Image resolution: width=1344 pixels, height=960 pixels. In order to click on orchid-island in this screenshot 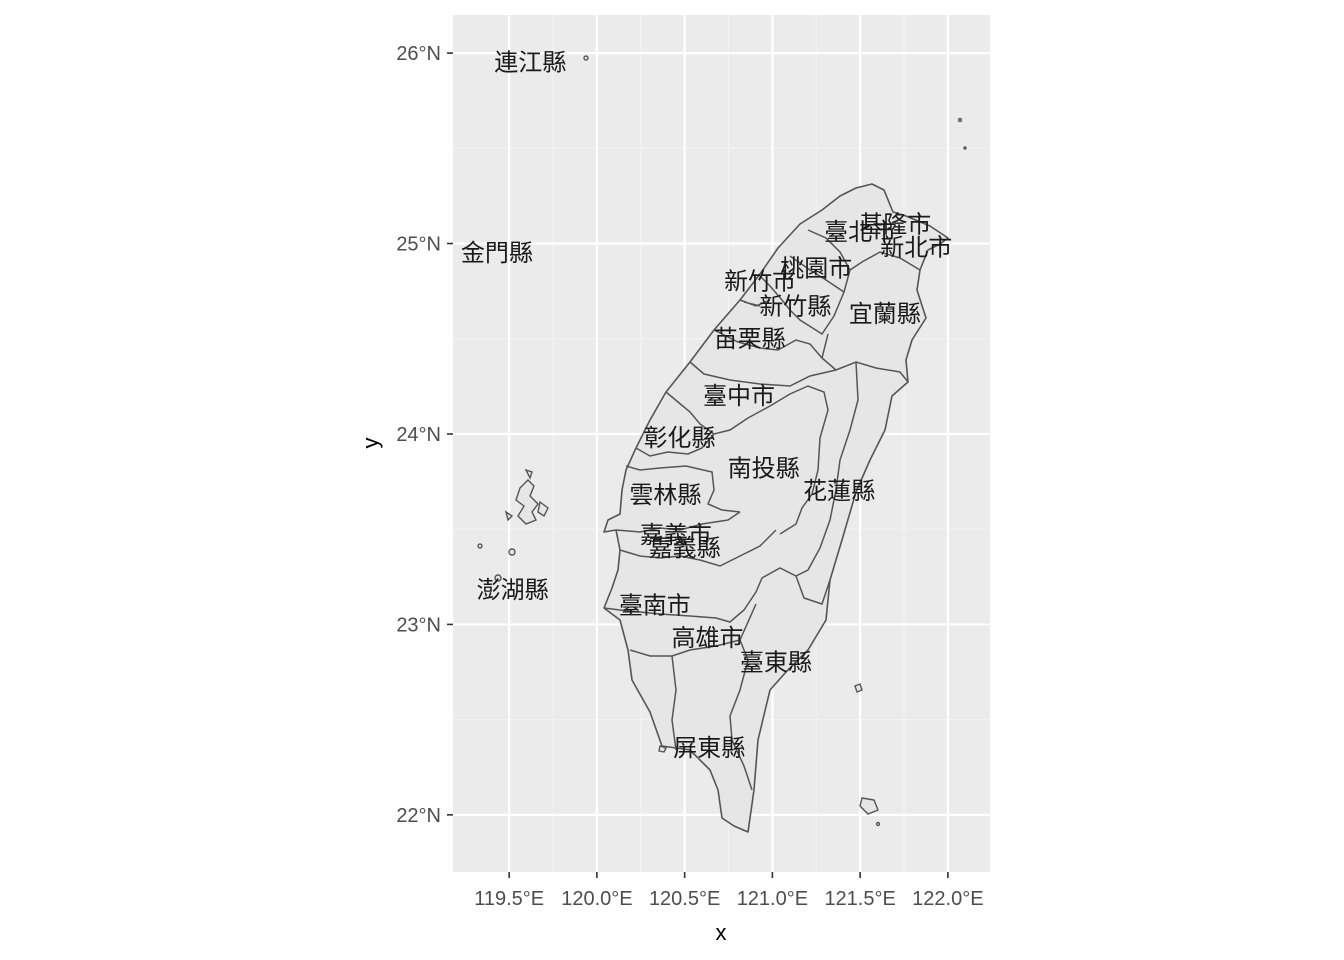, I will do `click(869, 806)`.